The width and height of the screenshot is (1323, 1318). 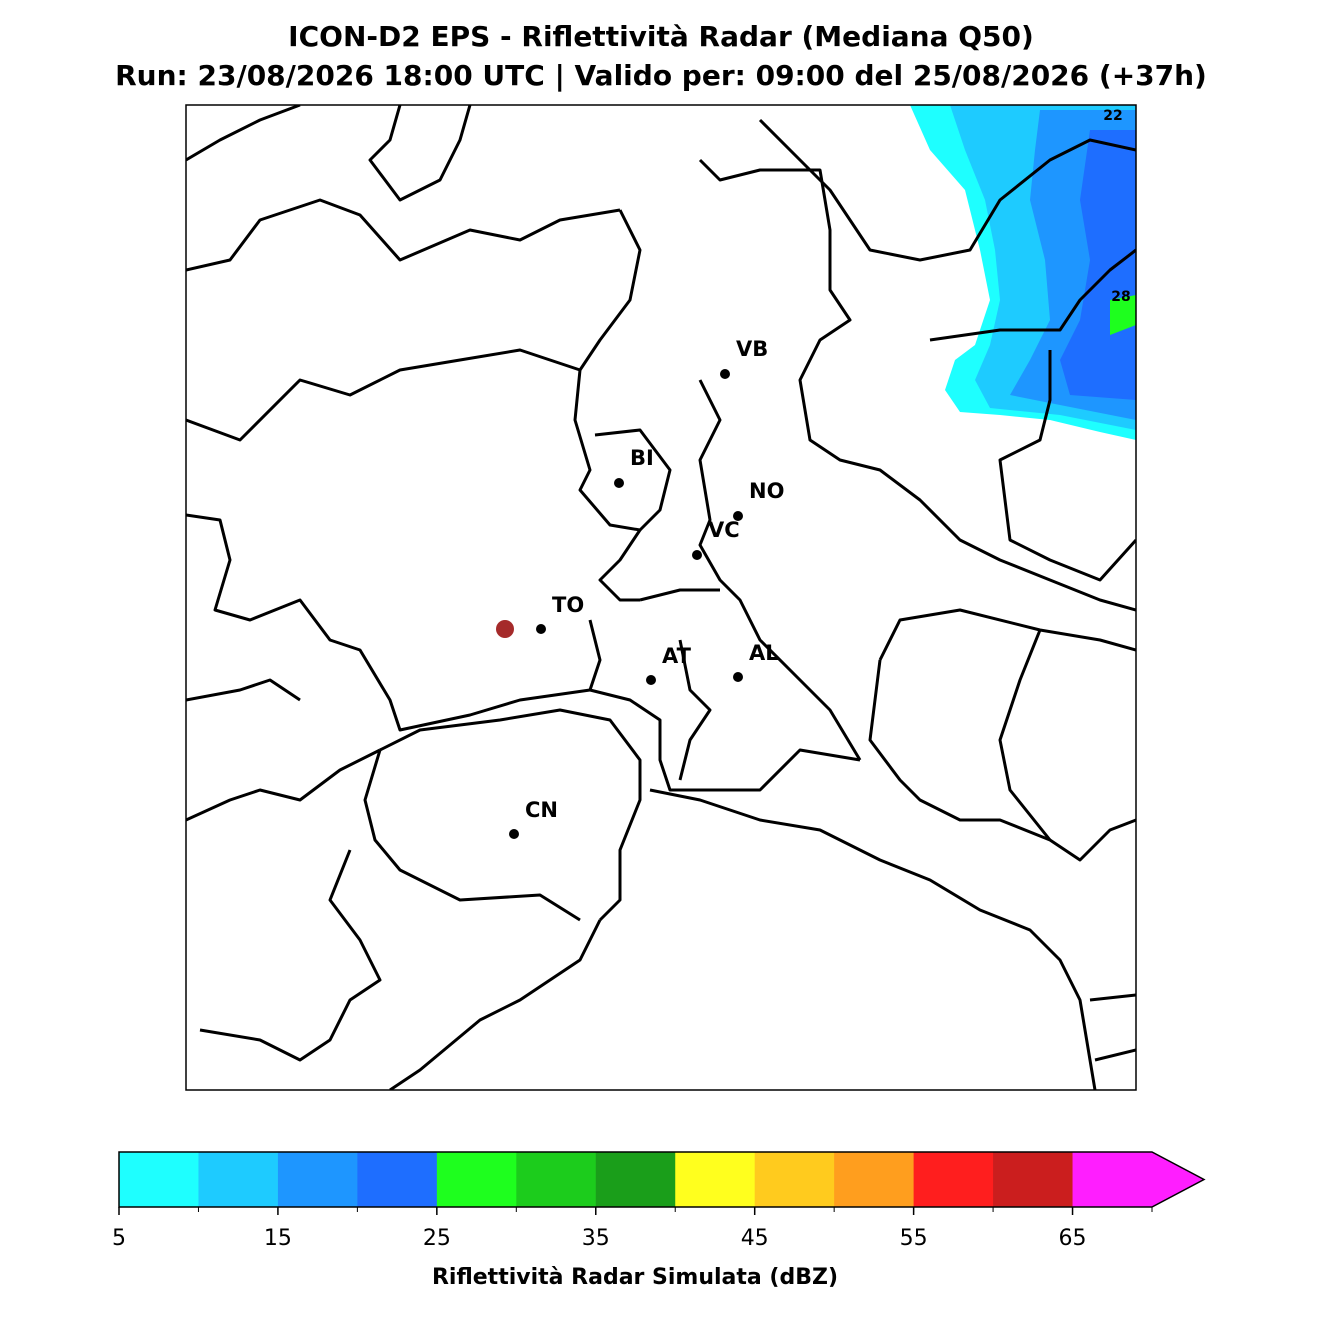 I want to click on colorbar-tick-label: 65, so click(x=1073, y=1238).